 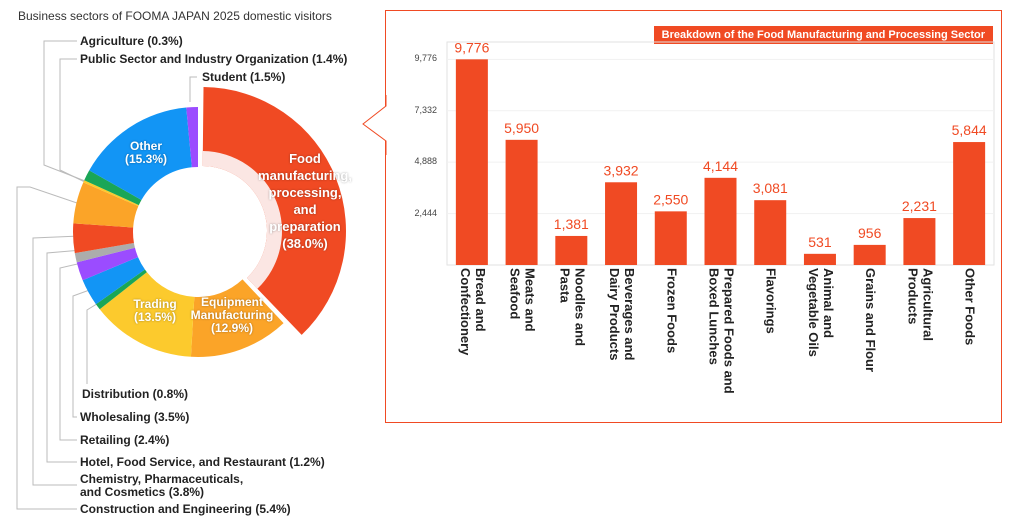 I want to click on x-category-label-line: Confectionery, so click(x=465, y=312).